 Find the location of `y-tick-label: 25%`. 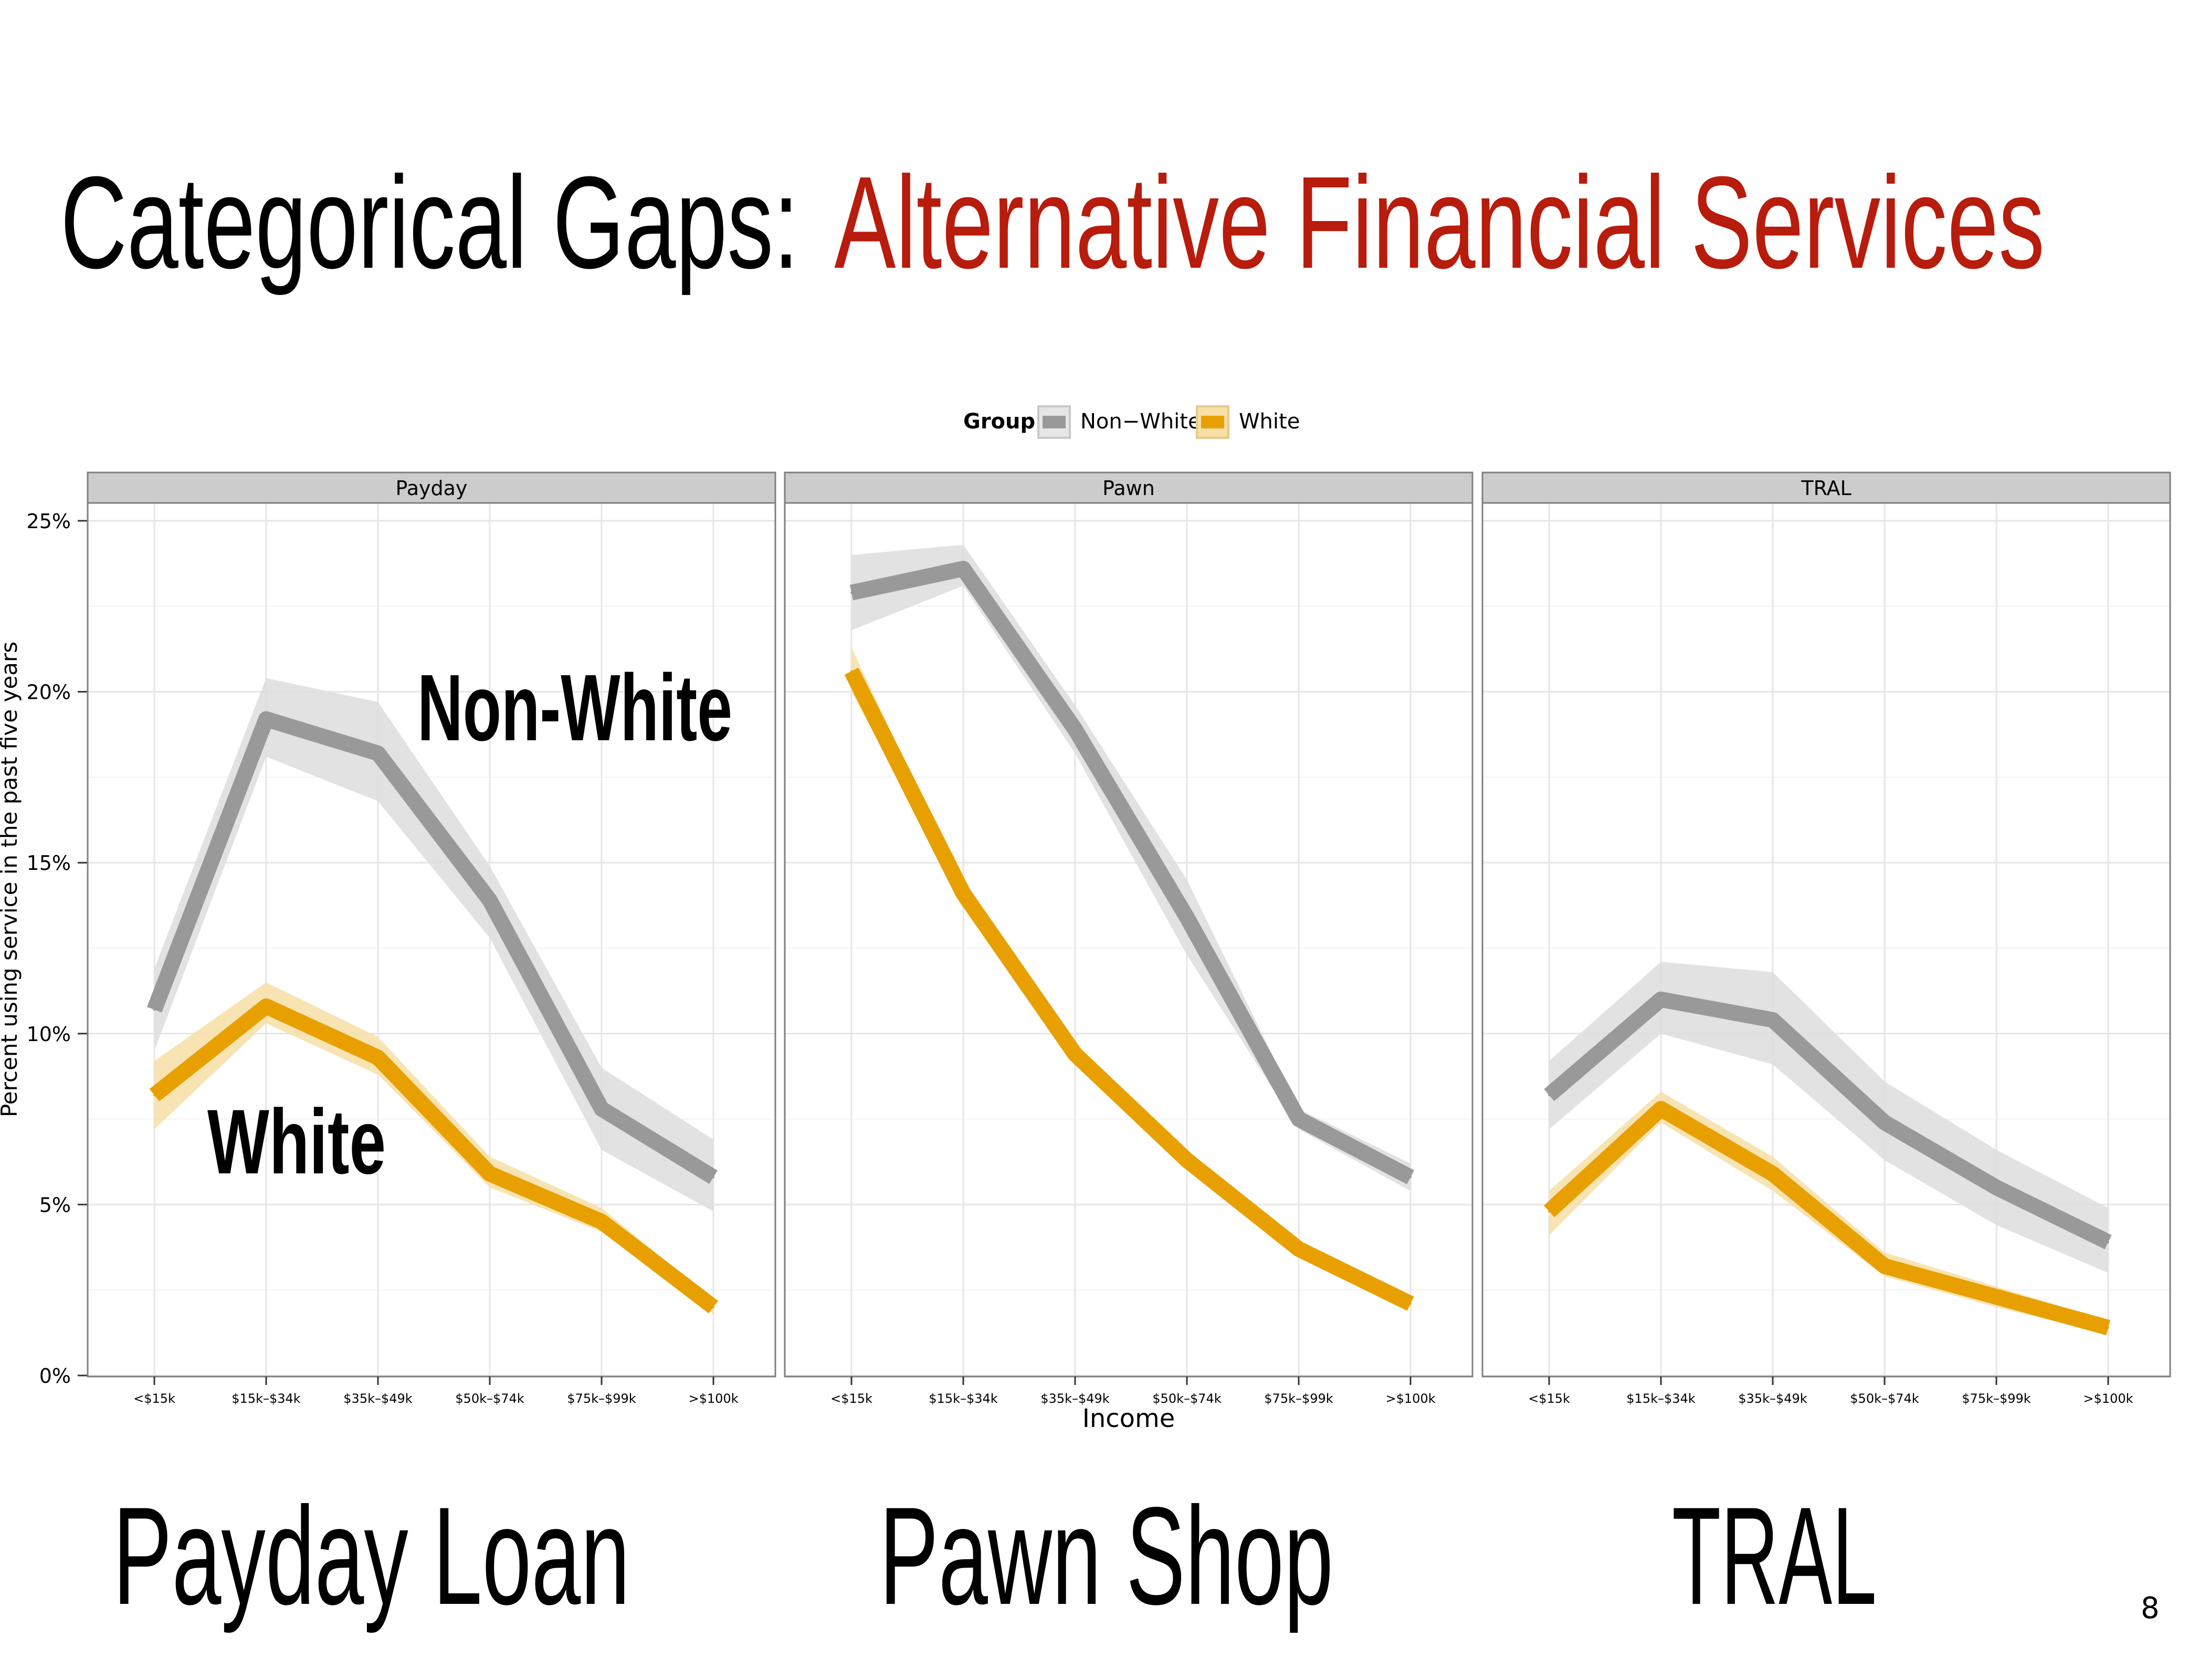

y-tick-label: 25% is located at coordinates (49, 521).